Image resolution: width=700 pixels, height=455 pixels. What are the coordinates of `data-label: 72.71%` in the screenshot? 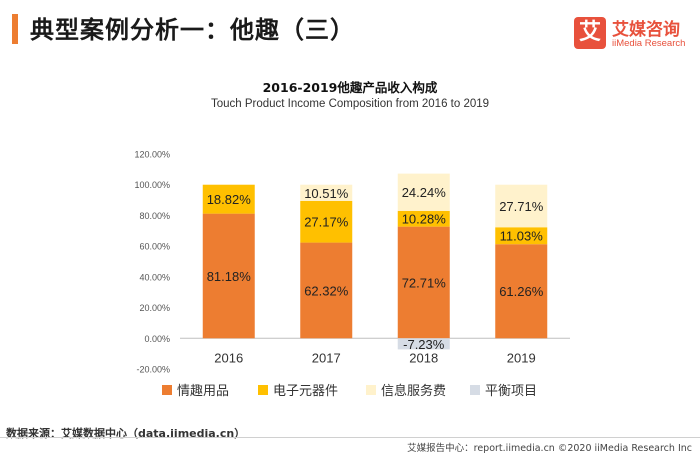 It's located at (424, 282).